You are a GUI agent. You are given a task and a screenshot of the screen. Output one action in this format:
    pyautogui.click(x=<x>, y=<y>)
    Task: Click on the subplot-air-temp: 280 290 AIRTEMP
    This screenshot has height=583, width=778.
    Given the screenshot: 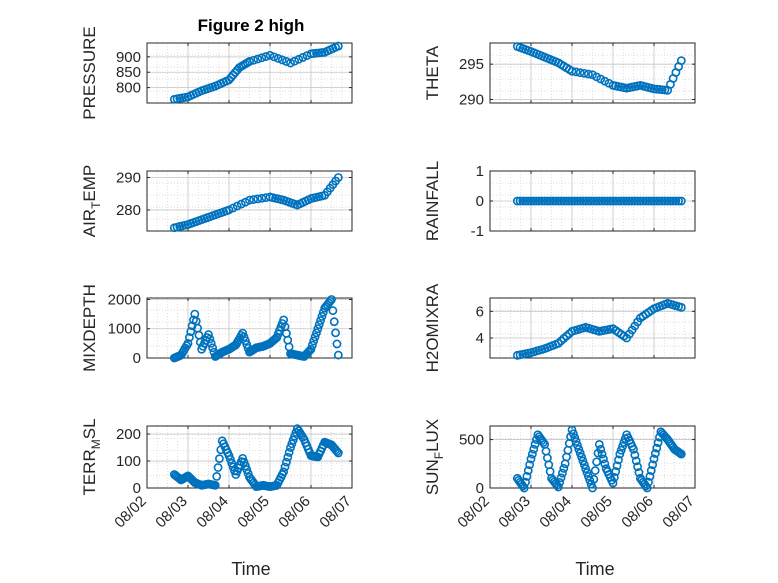 What is the action you would take?
    pyautogui.click(x=216, y=201)
    